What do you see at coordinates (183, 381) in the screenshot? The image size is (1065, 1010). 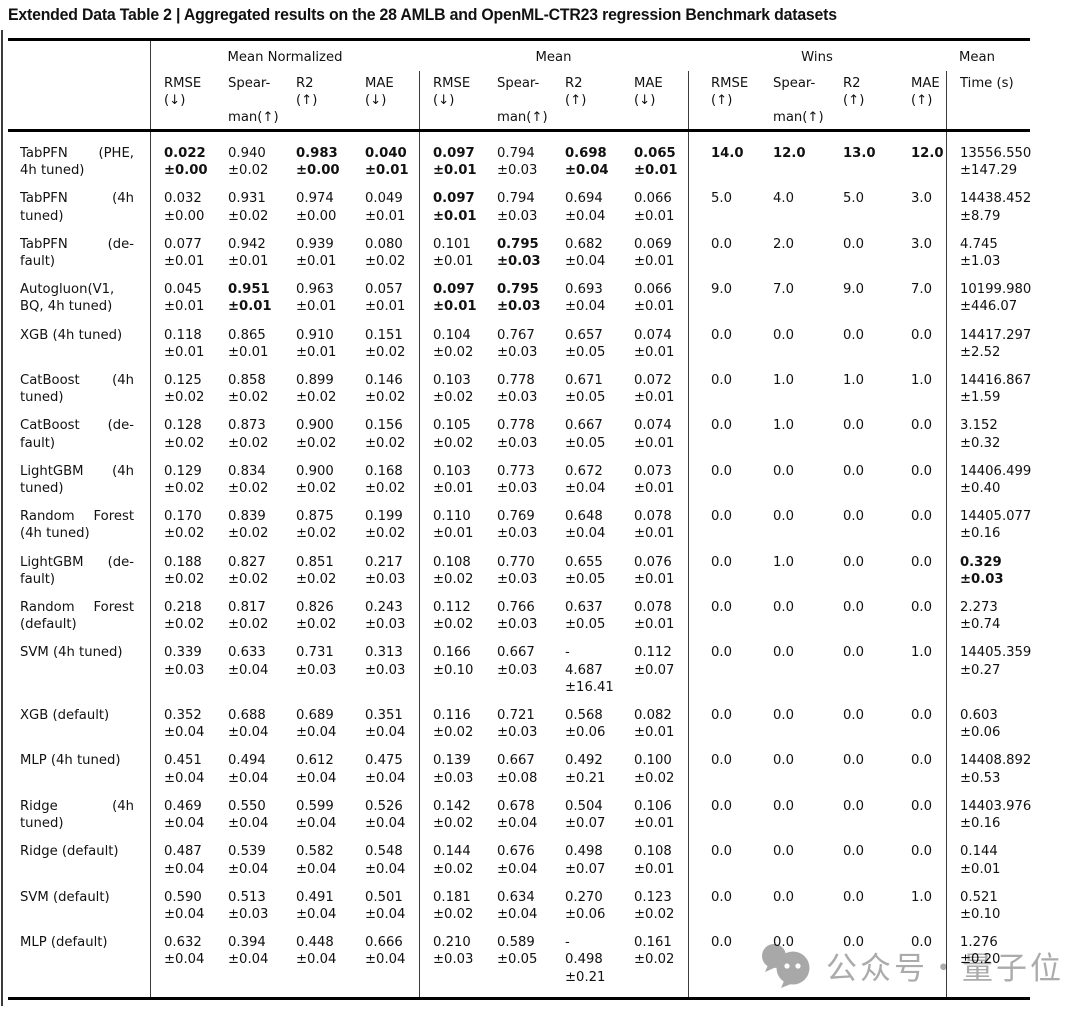 I see `value-line: 0.125` at bounding box center [183, 381].